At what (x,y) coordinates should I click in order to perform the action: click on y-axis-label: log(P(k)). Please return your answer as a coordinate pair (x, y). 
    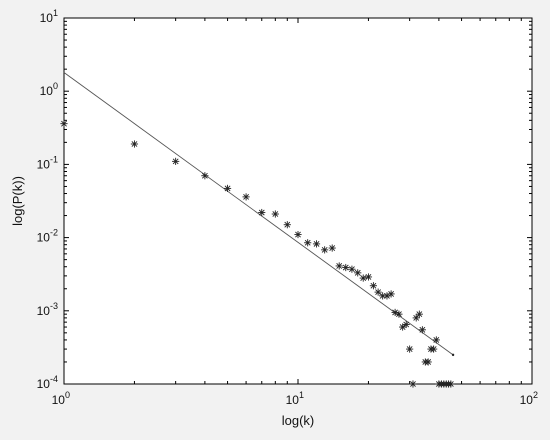
    Looking at the image, I should click on (17, 201).